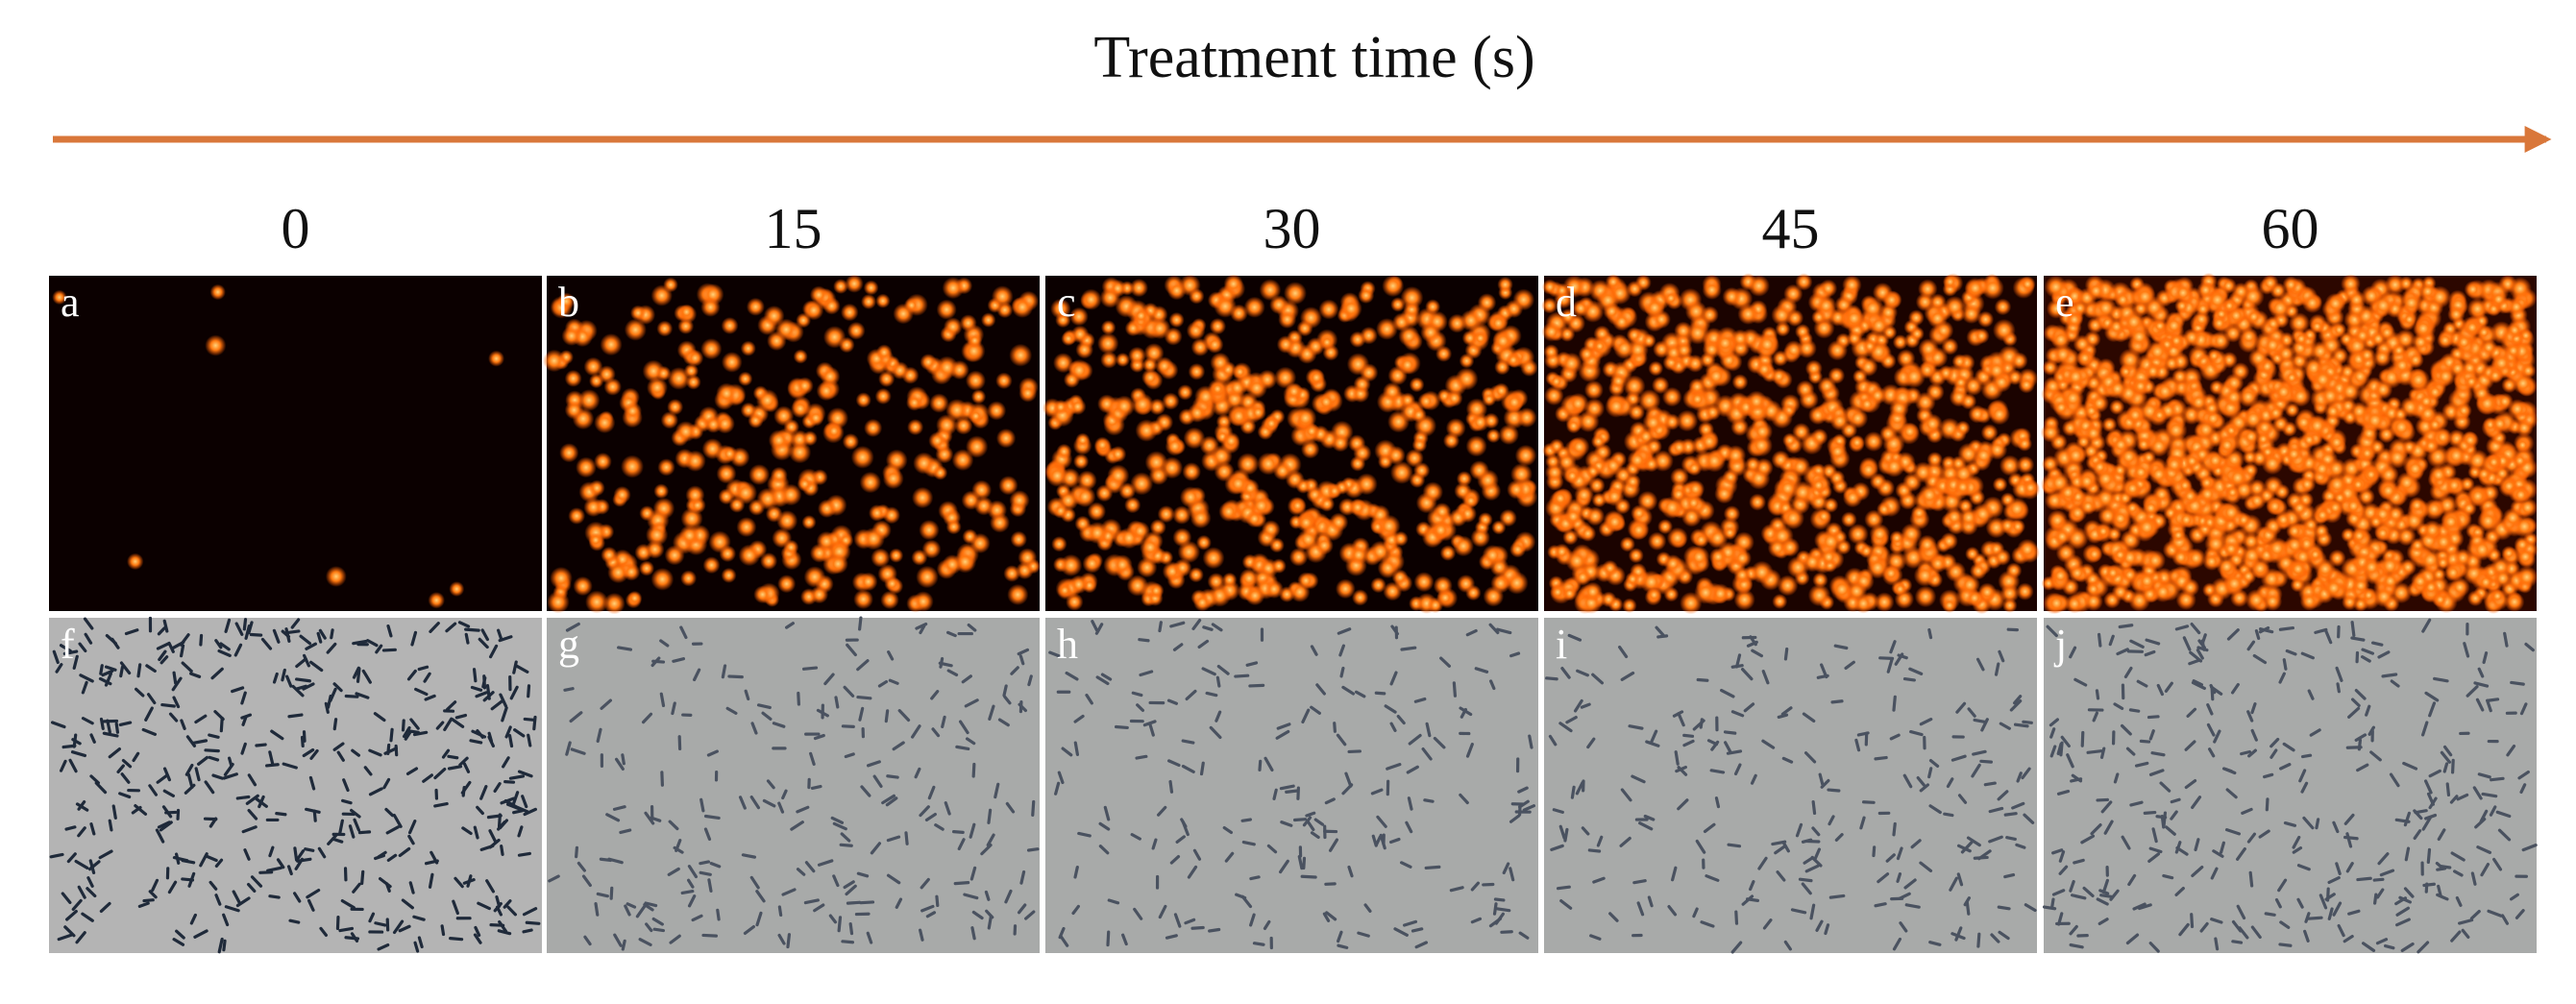 The image size is (2576, 1004). Describe the element at coordinates (568, 302) in the screenshot. I see `panel-letter: b` at that location.